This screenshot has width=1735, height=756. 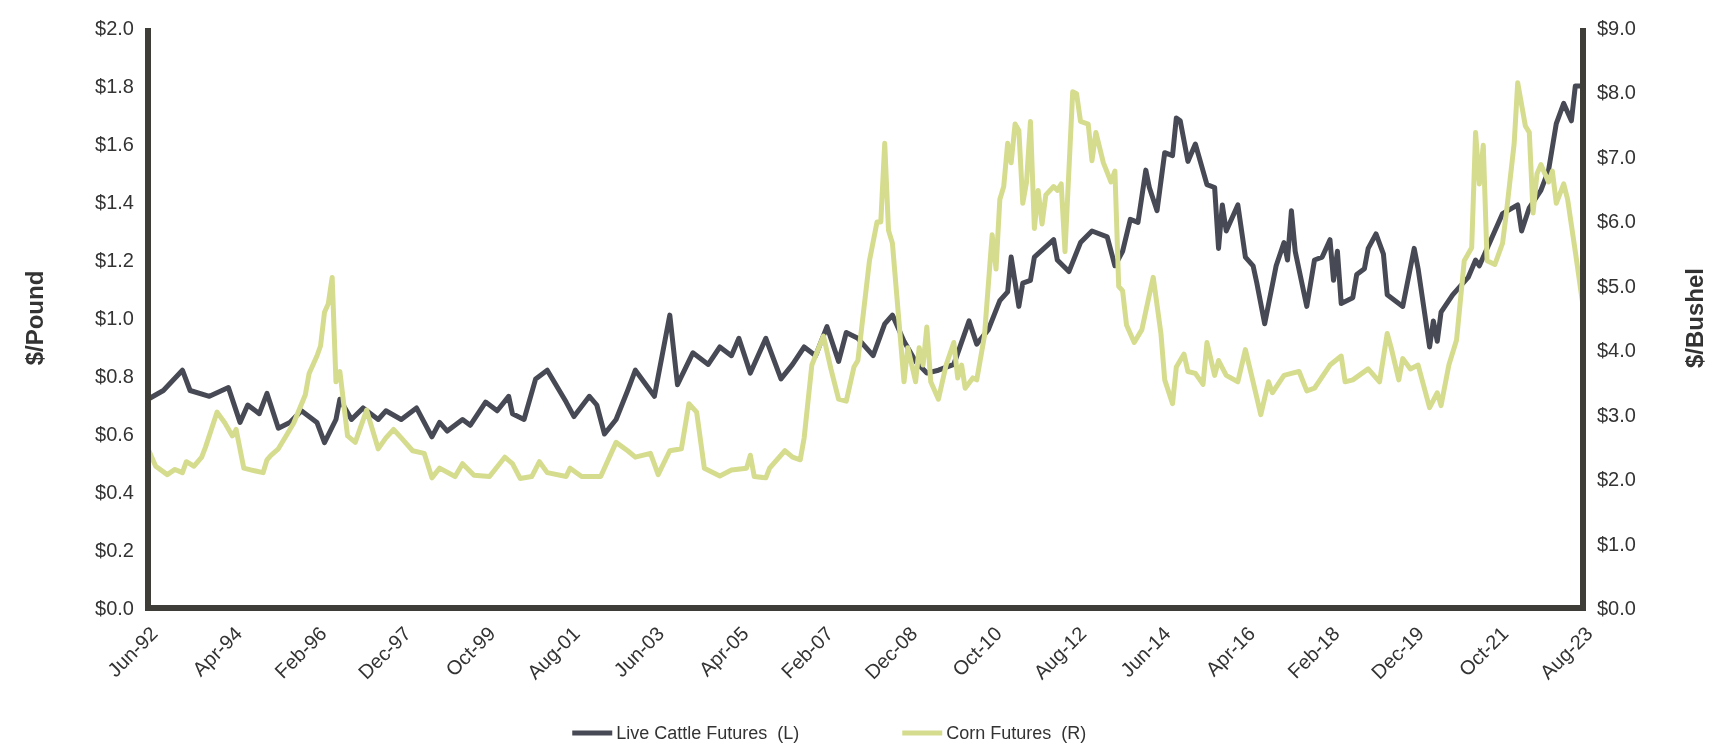 I want to click on y-tick-label: $1.4, so click(x=114, y=202).